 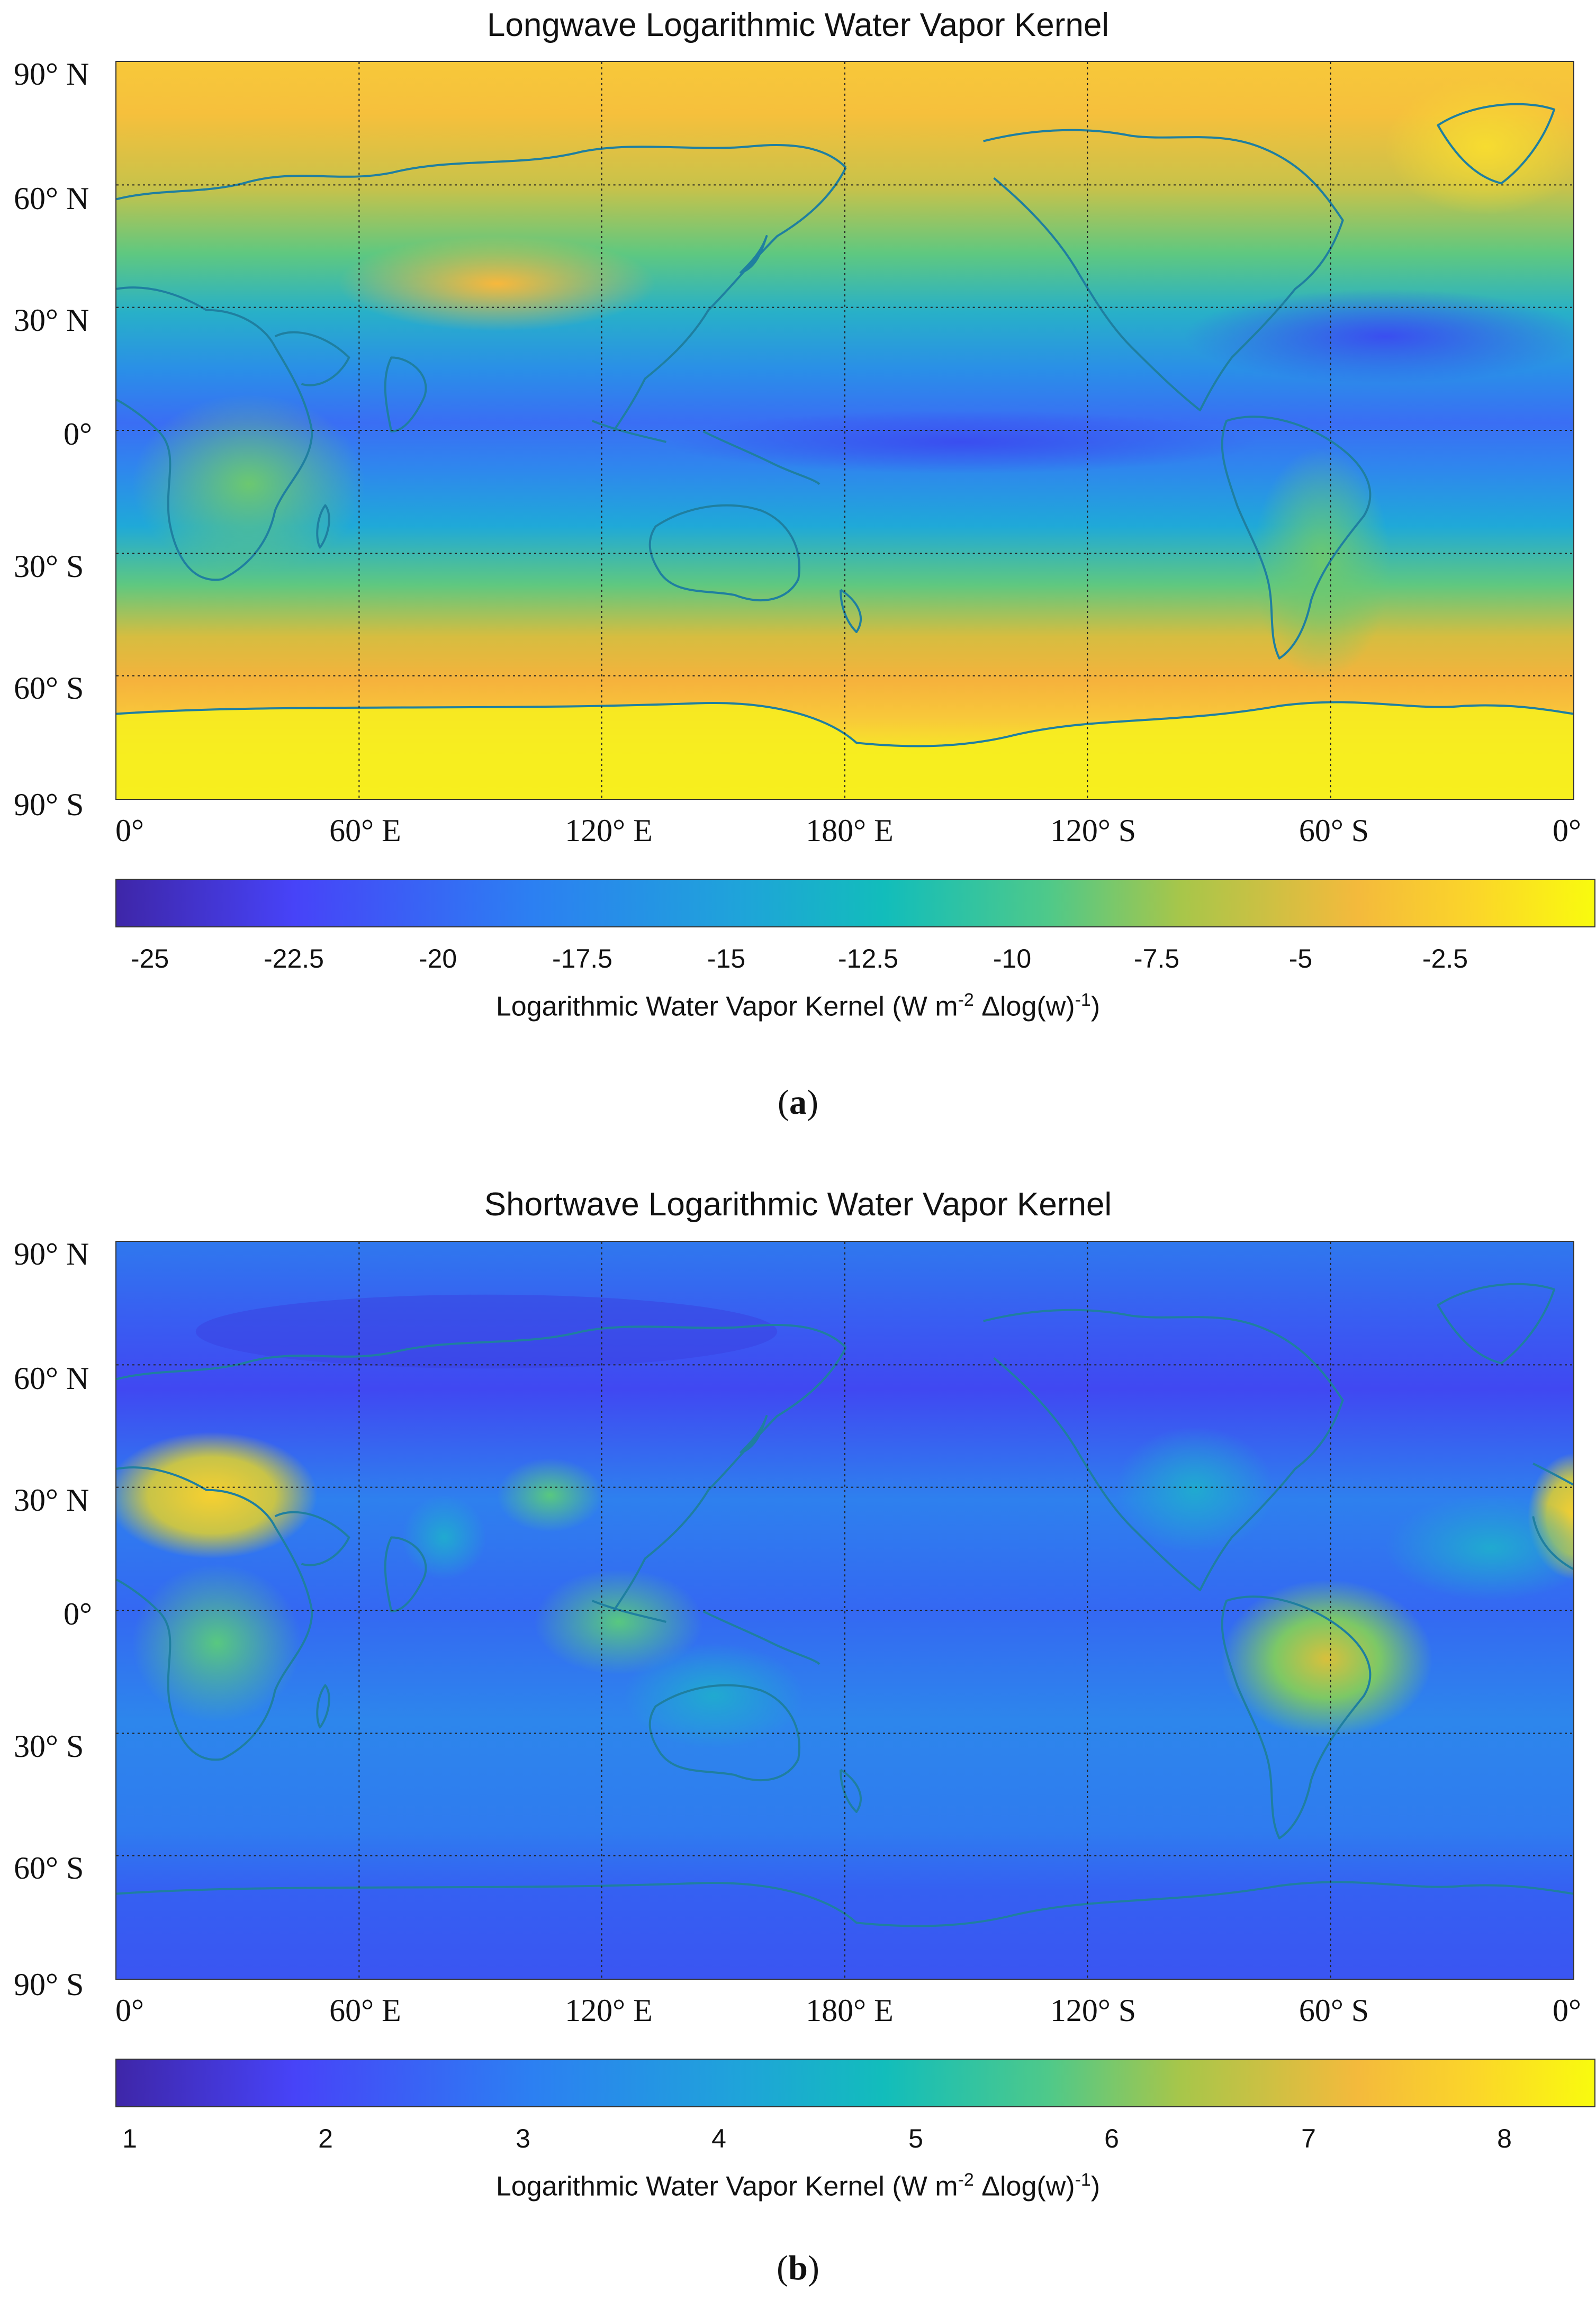 What do you see at coordinates (523, 2139) in the screenshot?
I see `colorbar-tick: 3` at bounding box center [523, 2139].